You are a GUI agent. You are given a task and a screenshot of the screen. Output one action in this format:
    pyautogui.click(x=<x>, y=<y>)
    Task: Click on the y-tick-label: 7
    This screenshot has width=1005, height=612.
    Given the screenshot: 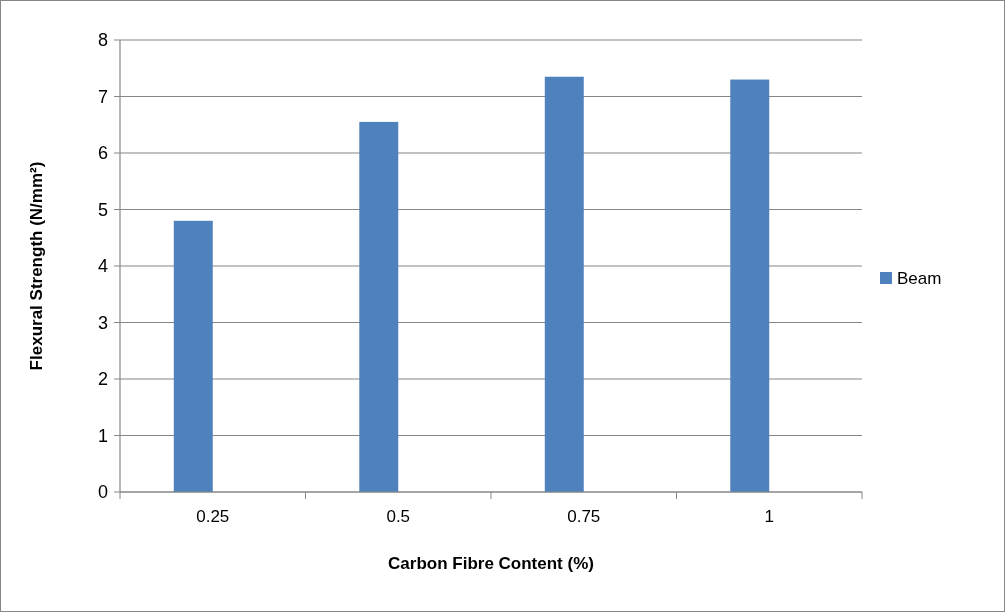 What is the action you would take?
    pyautogui.click(x=102, y=96)
    